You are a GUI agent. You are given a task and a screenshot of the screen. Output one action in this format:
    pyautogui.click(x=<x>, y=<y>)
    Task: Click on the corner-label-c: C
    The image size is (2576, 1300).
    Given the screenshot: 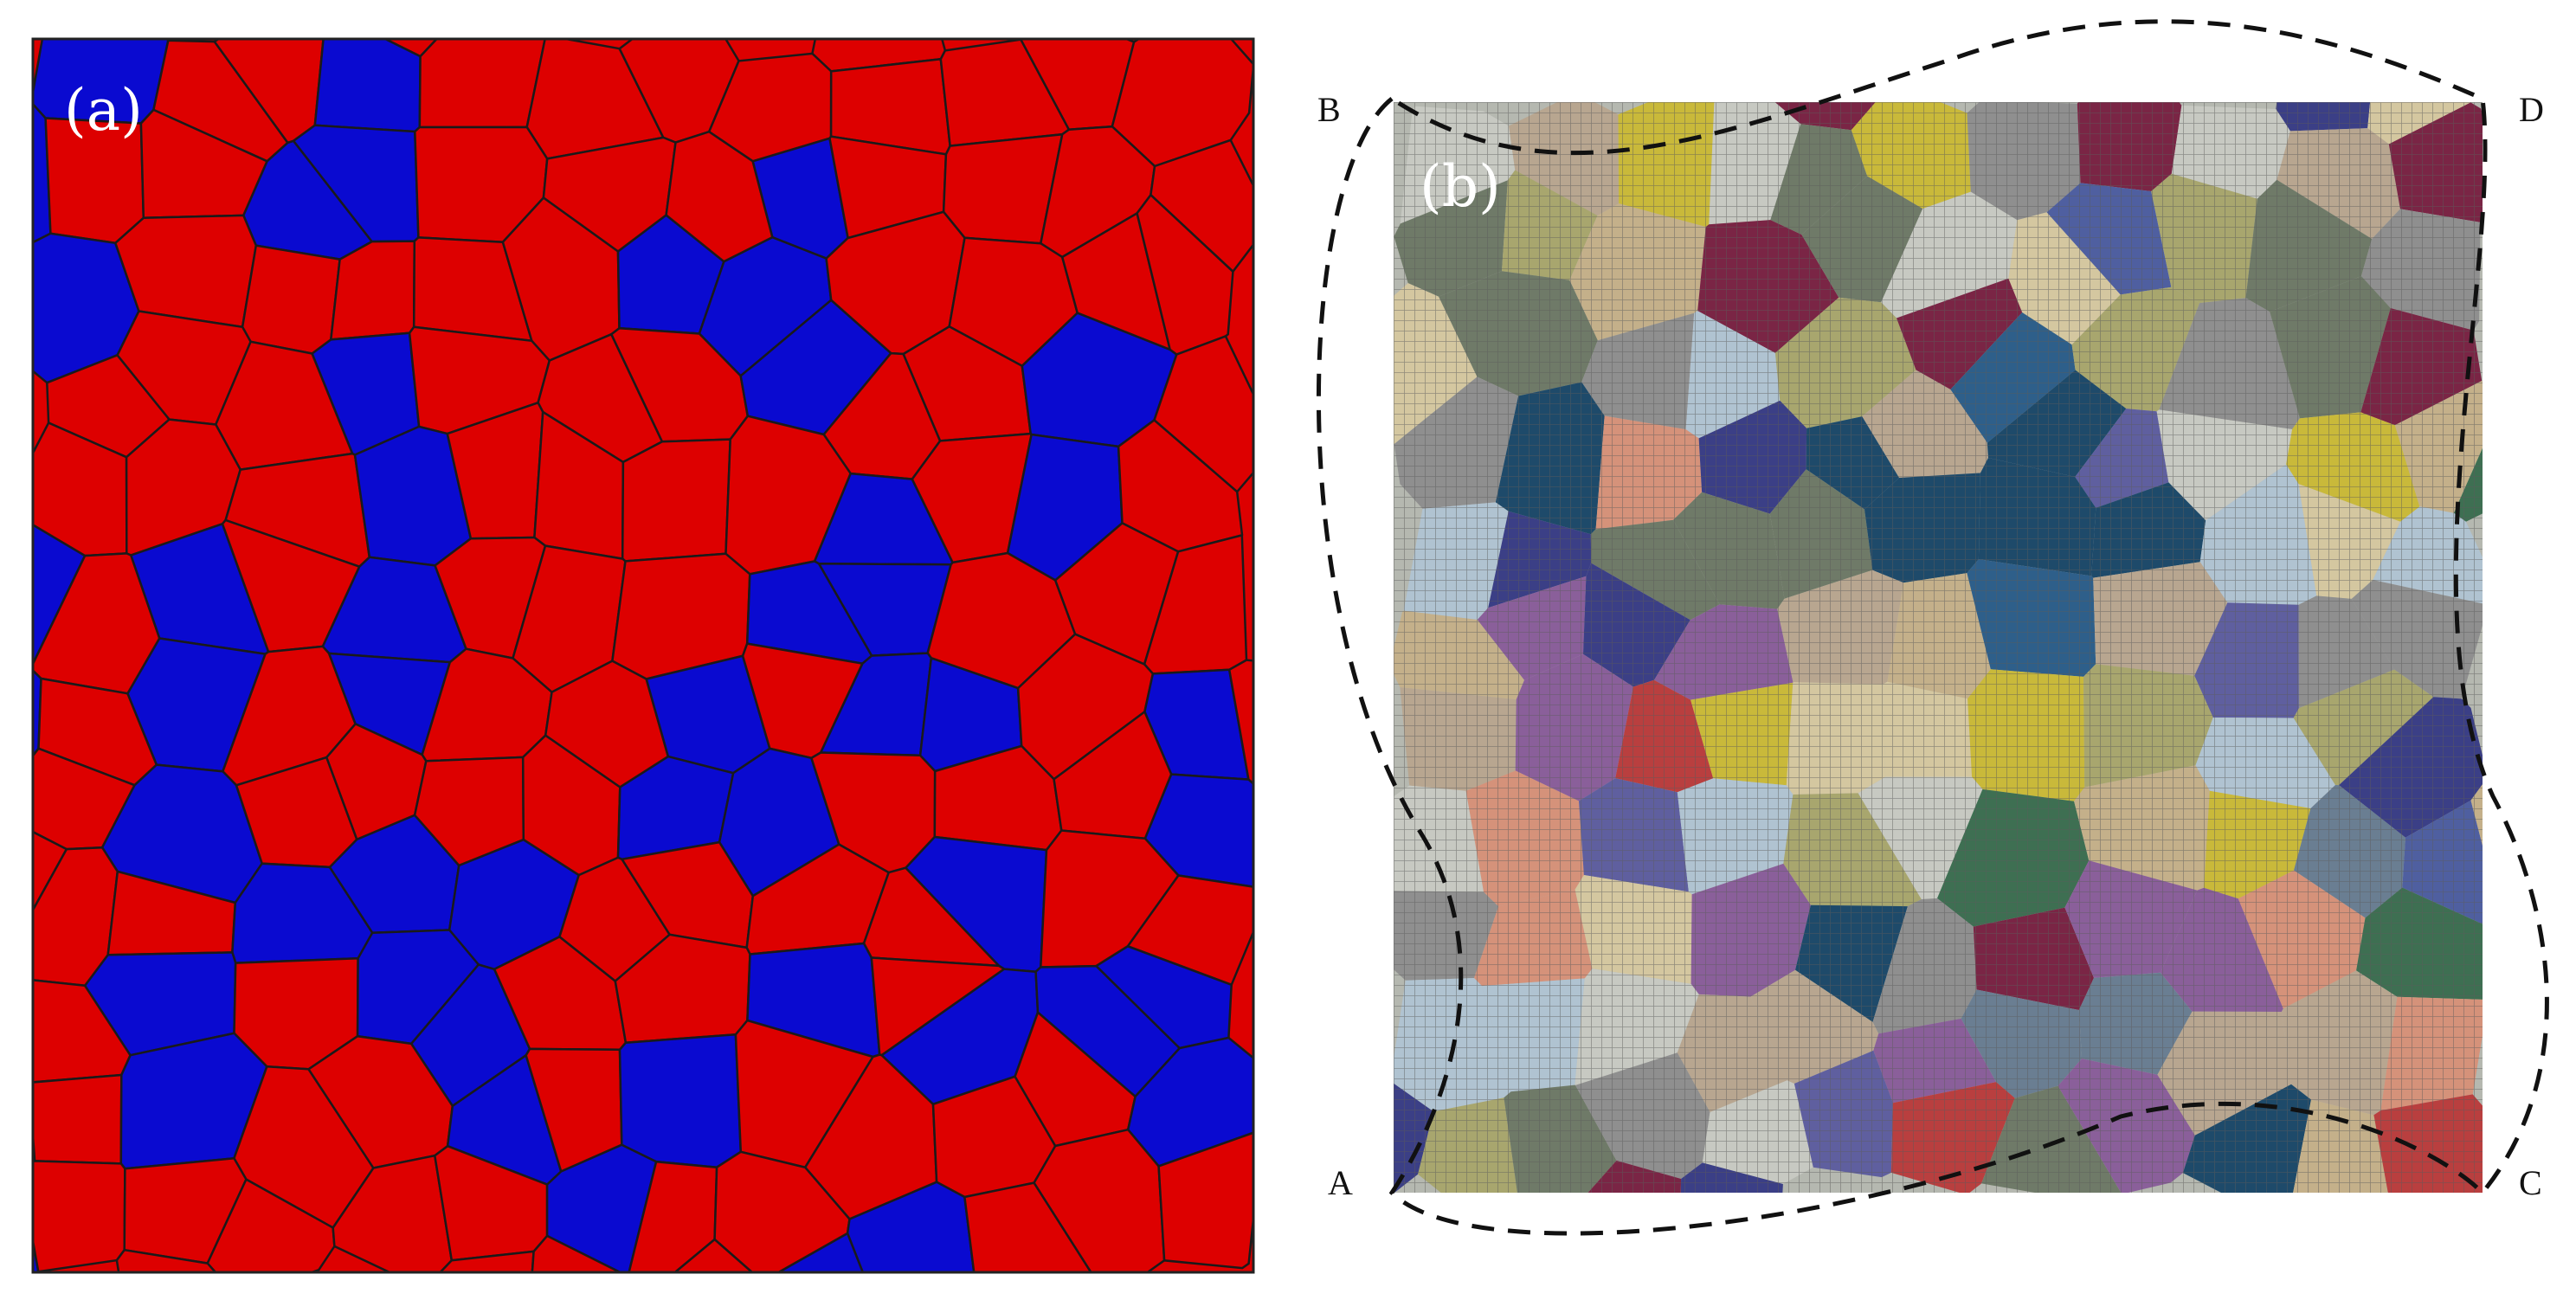 What is the action you would take?
    pyautogui.click(x=2530, y=1182)
    